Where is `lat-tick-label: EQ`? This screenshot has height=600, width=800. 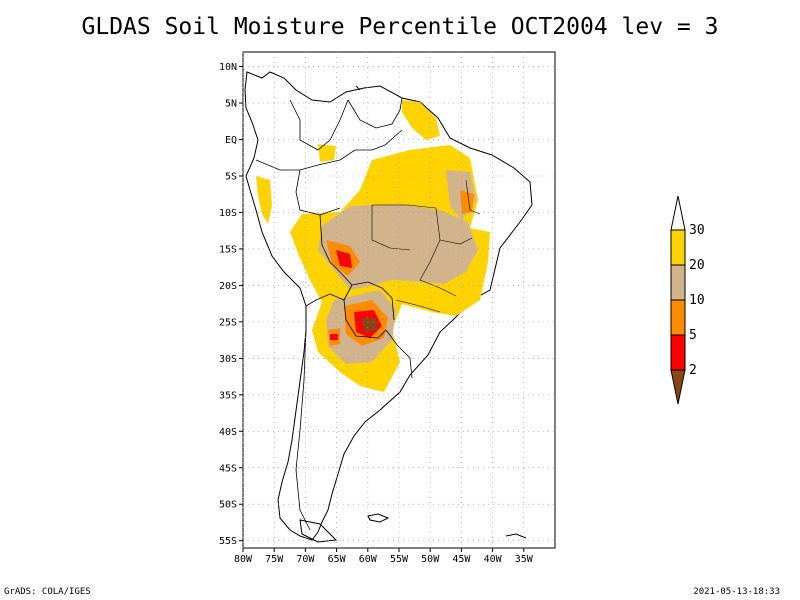 lat-tick-label: EQ is located at coordinates (231, 140).